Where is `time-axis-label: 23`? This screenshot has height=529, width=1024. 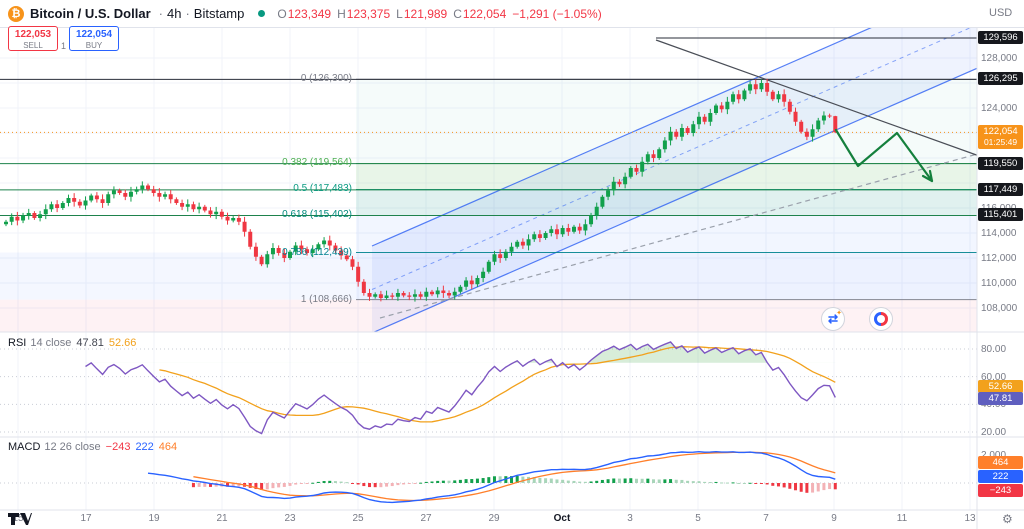
time-axis-label: 23 is located at coordinates (290, 518).